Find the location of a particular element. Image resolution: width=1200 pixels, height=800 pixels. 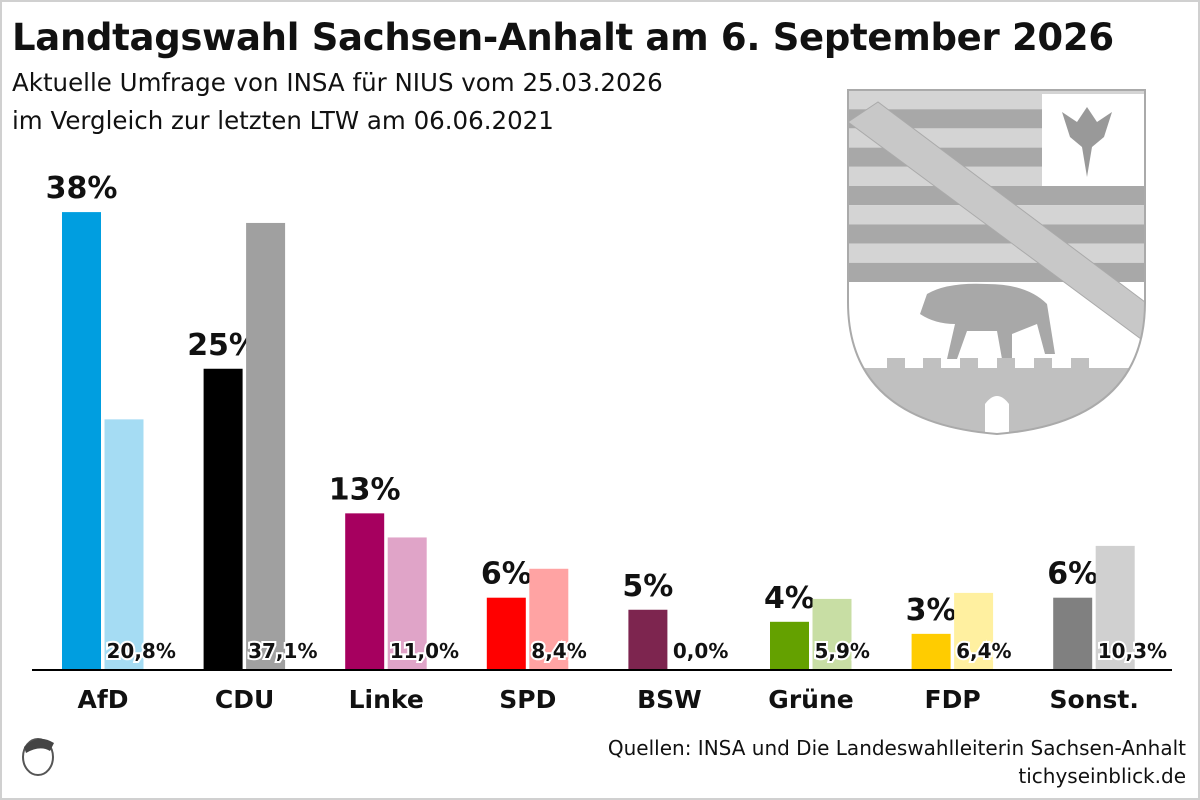

value-label: 4% is located at coordinates (789, 598).